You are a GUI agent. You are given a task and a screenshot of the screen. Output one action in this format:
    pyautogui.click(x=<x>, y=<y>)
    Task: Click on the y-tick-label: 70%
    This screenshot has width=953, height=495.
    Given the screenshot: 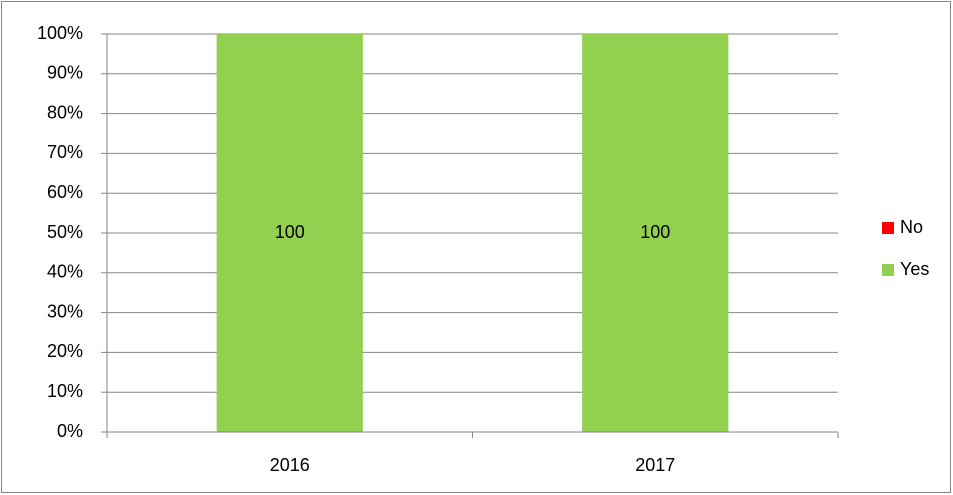 What is the action you would take?
    pyautogui.click(x=65, y=152)
    